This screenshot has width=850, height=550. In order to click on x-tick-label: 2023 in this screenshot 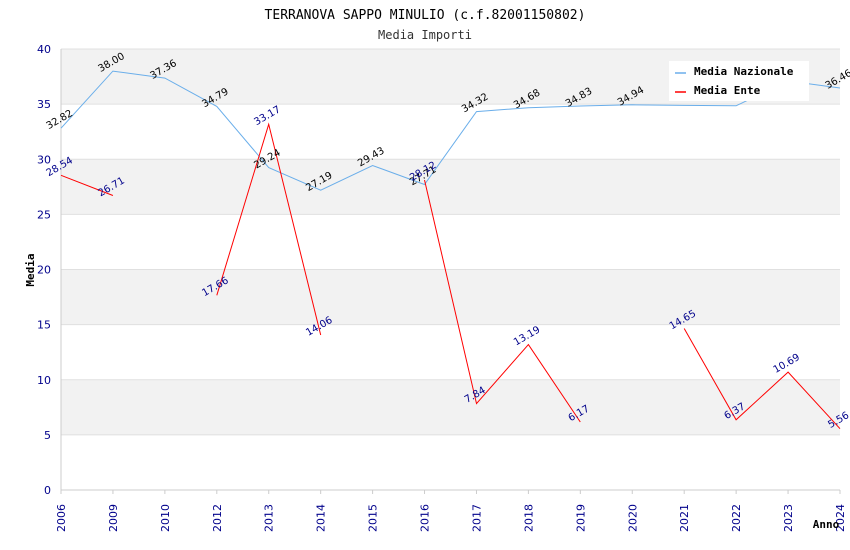, I will do `click(788, 518)`.